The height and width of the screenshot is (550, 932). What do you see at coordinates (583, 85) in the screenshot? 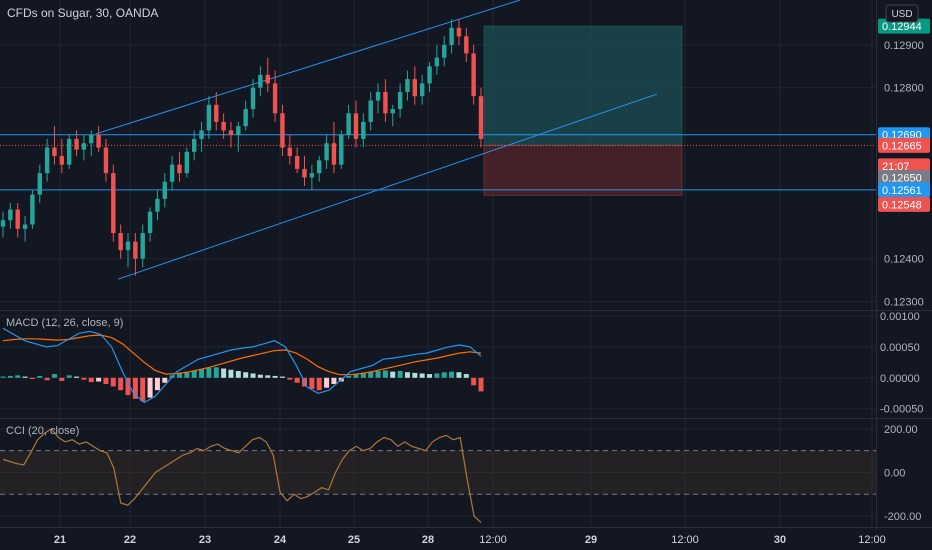
I see `profit-zone` at bounding box center [583, 85].